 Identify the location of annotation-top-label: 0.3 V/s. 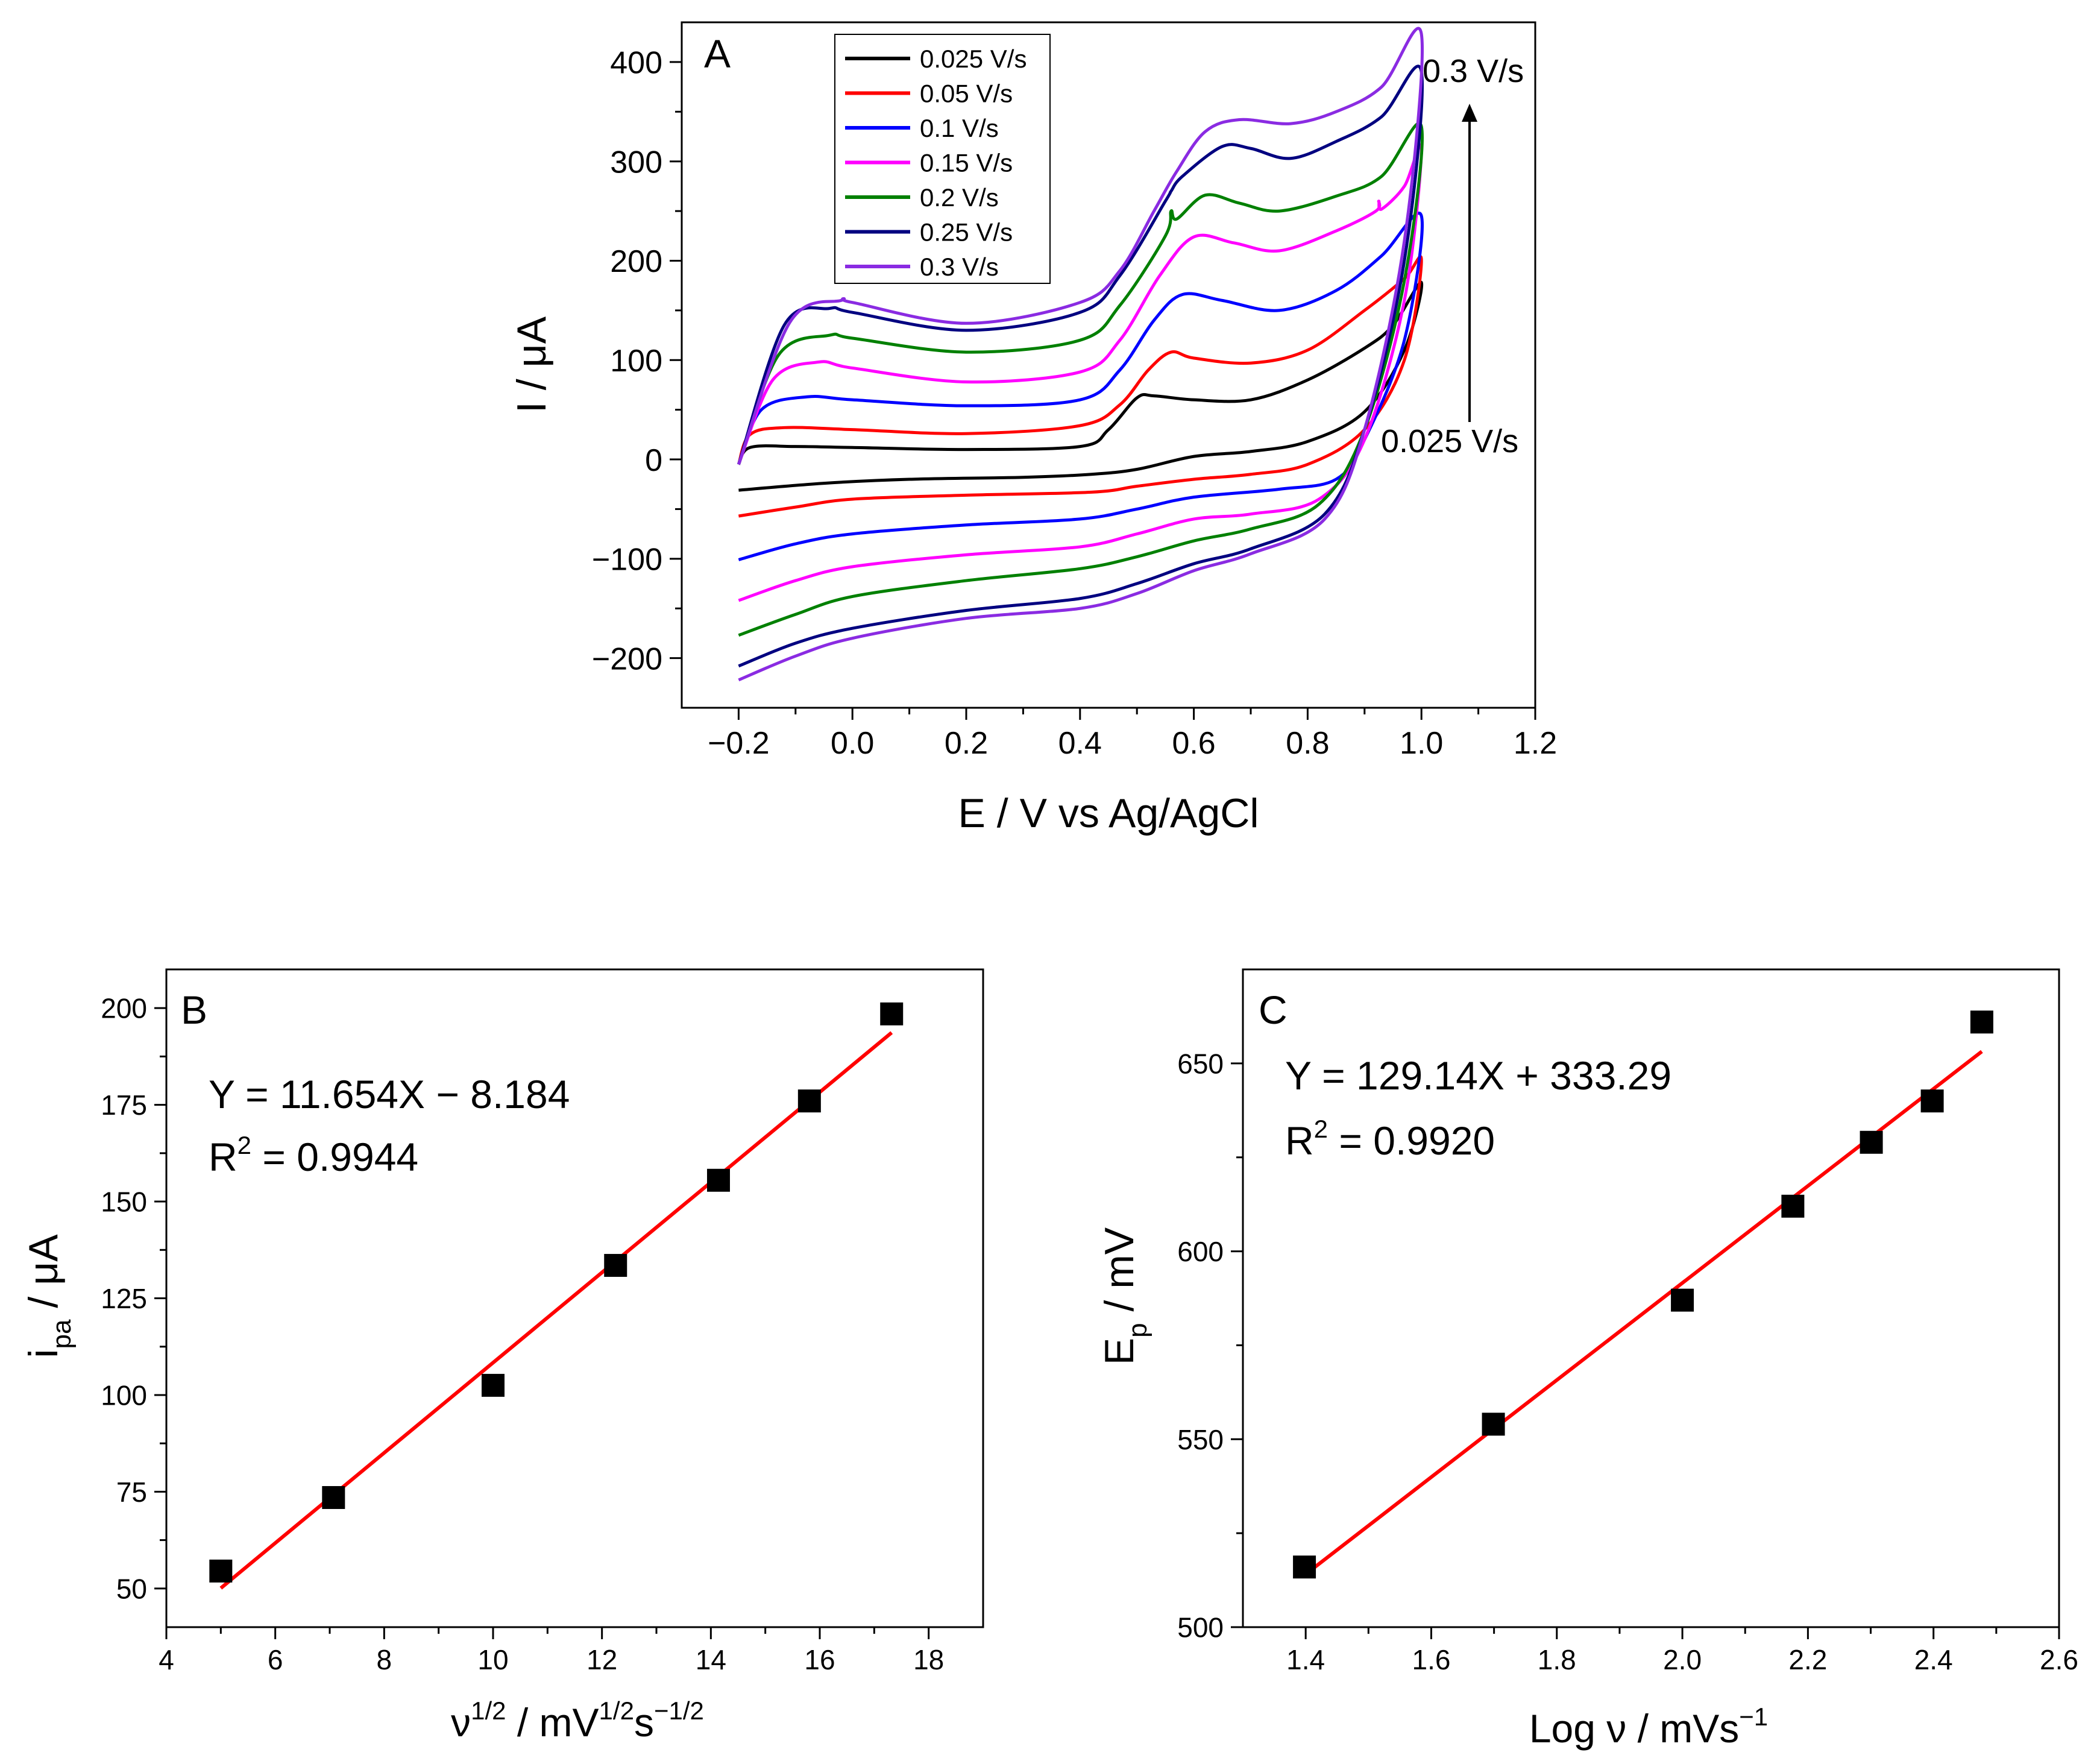
(1473, 71).